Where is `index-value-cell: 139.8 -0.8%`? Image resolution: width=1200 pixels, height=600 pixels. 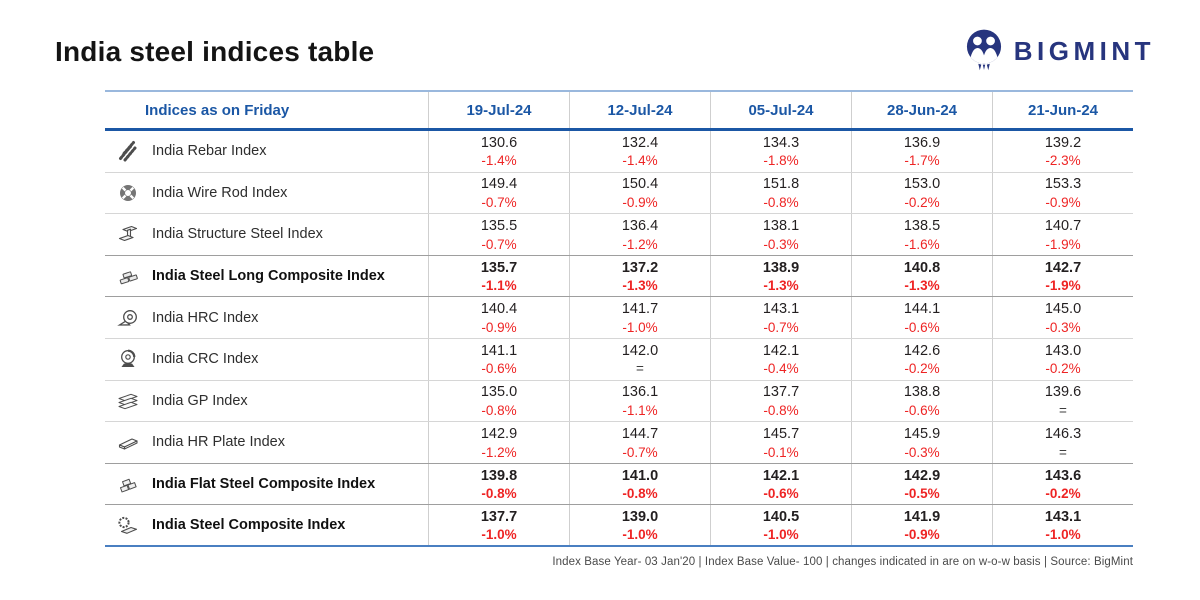 index-value-cell: 139.8 -0.8% is located at coordinates (498, 484).